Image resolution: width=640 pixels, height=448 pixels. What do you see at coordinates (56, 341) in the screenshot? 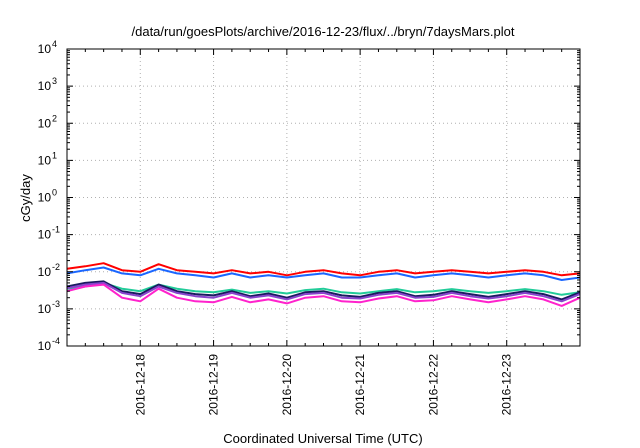
I see `y-tick-exponent: -4` at bounding box center [56, 341].